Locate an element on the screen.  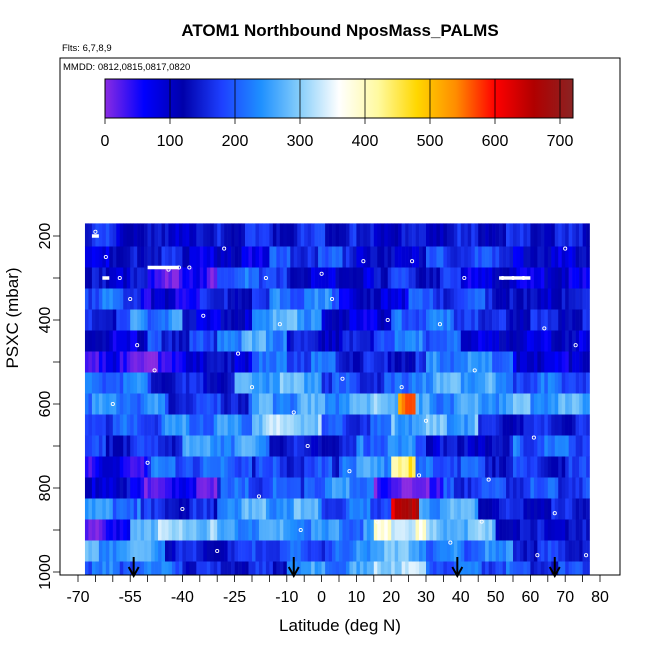
flight-marker is located at coordinates (349, 471).